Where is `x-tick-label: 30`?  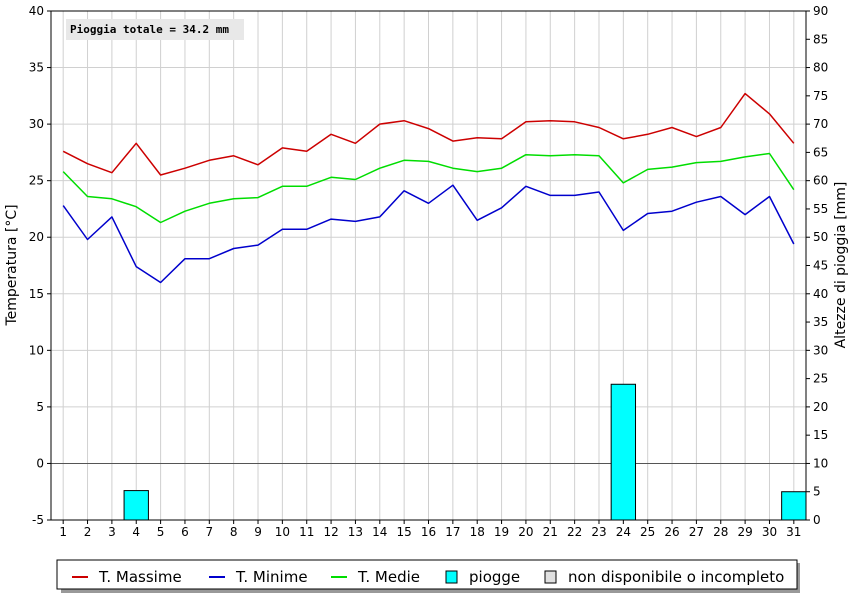
x-tick-label: 30 is located at coordinates (769, 532).